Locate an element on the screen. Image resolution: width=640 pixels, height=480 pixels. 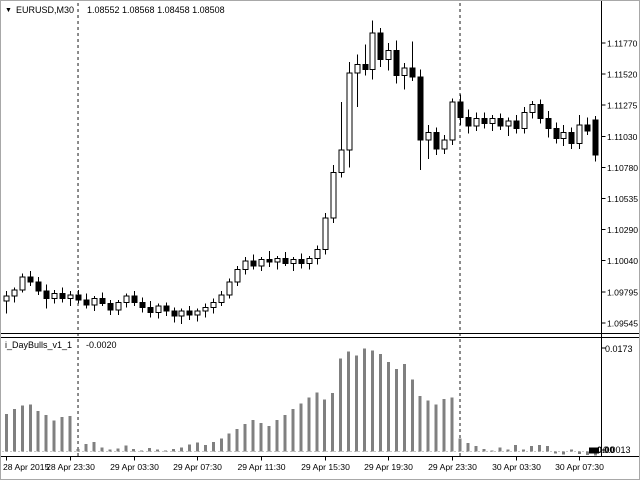
time-axis-label: 30 Apr 03:30 is located at coordinates (516, 467).